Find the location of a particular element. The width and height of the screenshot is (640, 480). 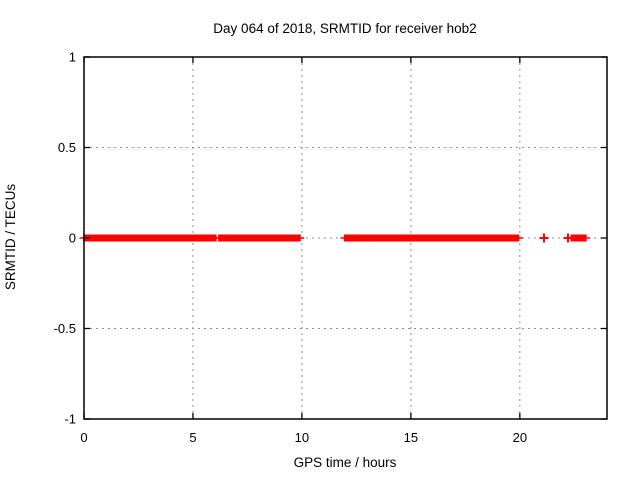

y-tick-label: -0.5 is located at coordinates (65, 328).